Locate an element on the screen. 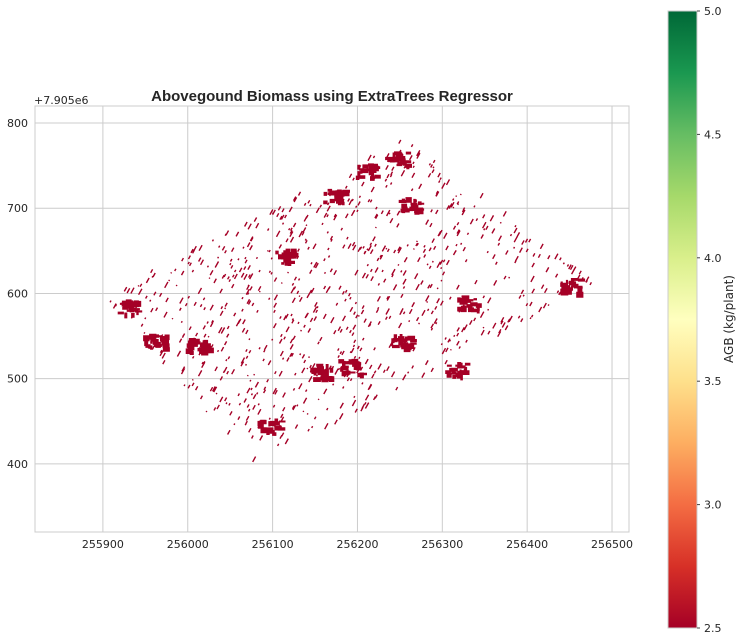  x-tick-label: 256300 is located at coordinates (442, 544).